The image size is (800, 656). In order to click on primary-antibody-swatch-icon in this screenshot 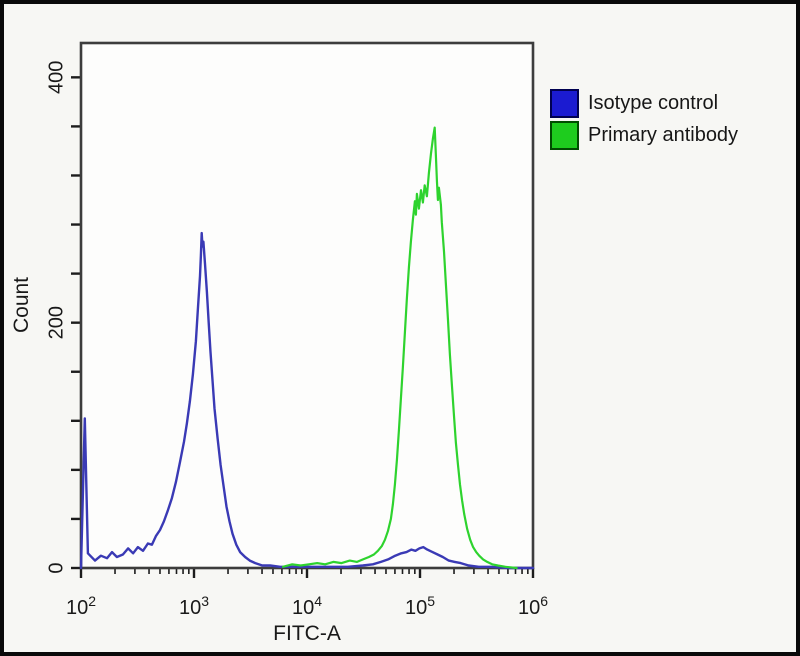, I will do `click(564, 135)`.